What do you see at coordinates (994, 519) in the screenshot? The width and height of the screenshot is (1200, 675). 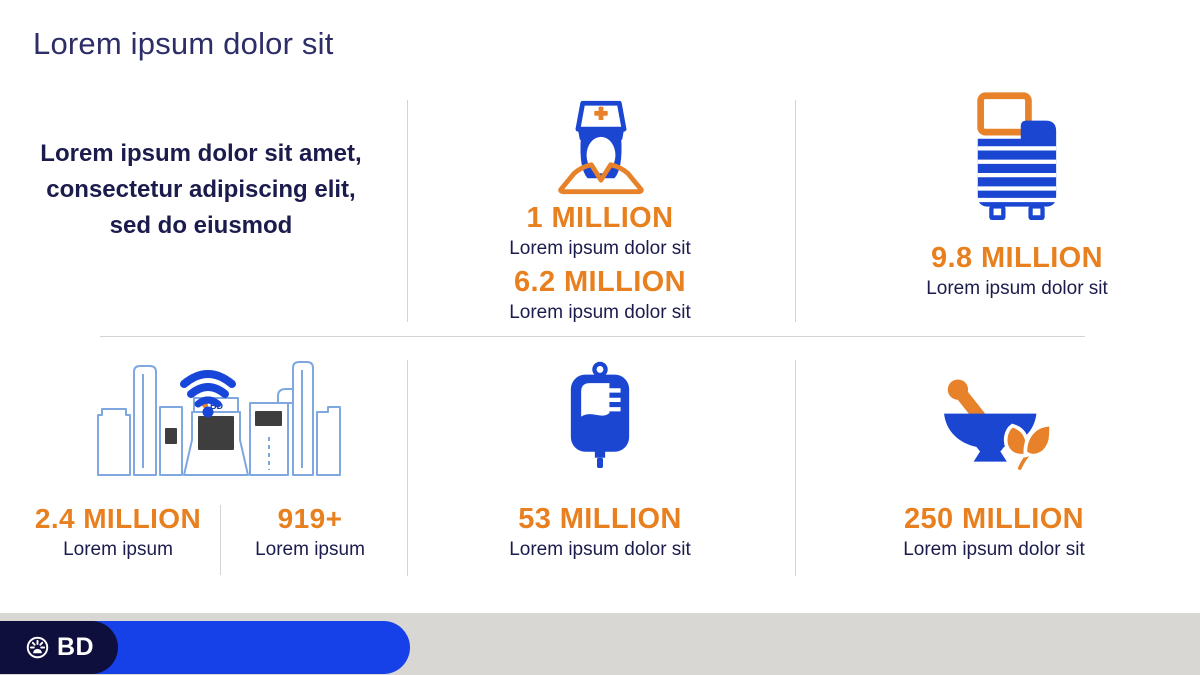 I see `stat-value: 250 MILLION` at bounding box center [994, 519].